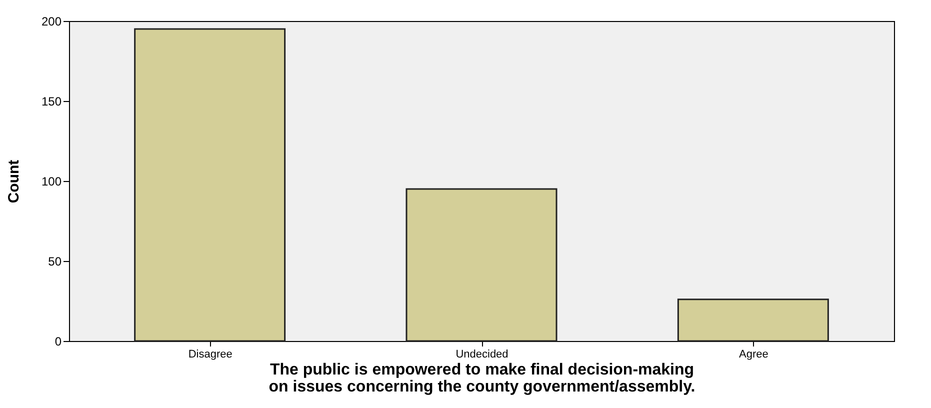 This screenshot has height=408, width=931. What do you see at coordinates (13, 182) in the screenshot?
I see `y-axis-title: Count` at bounding box center [13, 182].